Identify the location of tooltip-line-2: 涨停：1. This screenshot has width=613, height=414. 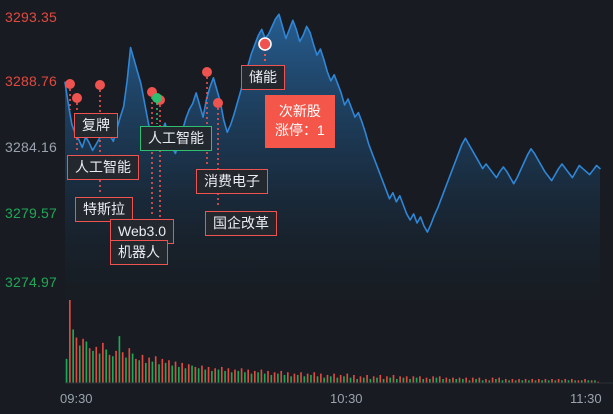
(300, 130).